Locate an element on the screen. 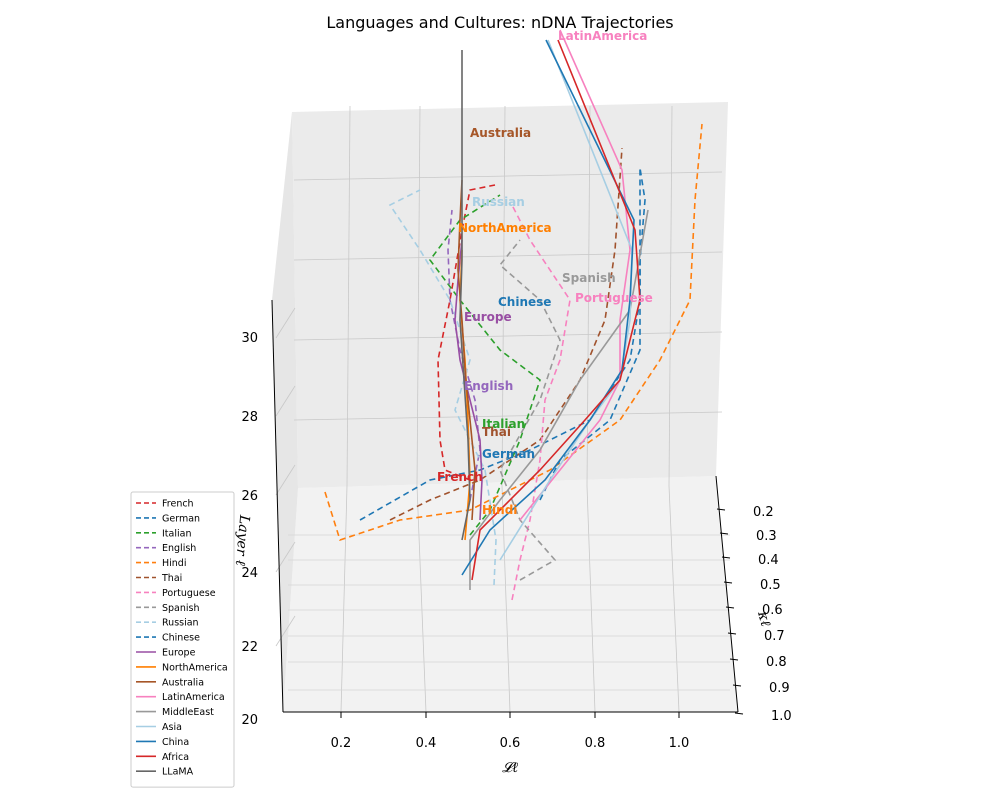 Image resolution: width=1000 pixels, height=800 pixels. legend-entry-chinese: Chinese is located at coordinates (168, 638).